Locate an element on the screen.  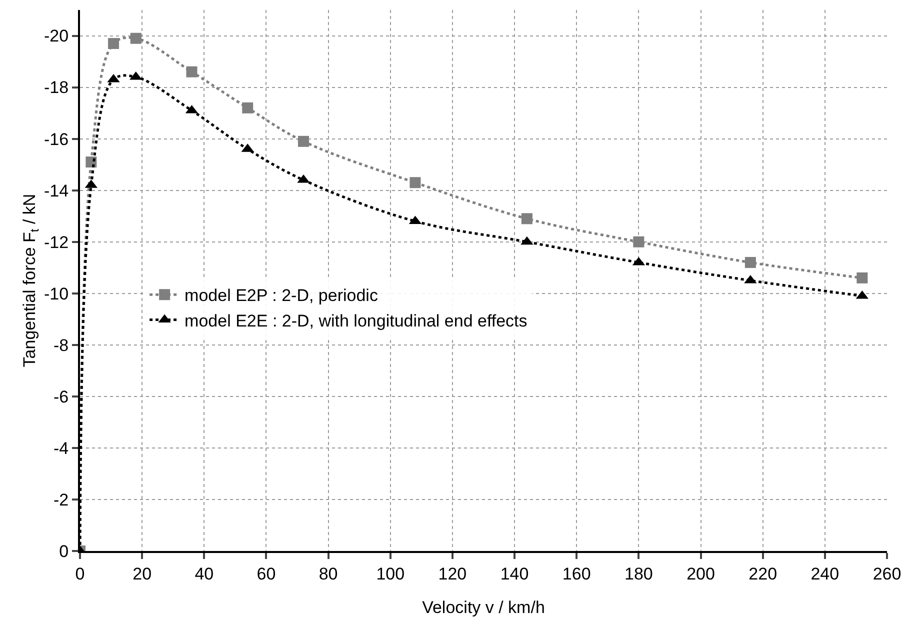
x-tick-label: 160 is located at coordinates (576, 574).